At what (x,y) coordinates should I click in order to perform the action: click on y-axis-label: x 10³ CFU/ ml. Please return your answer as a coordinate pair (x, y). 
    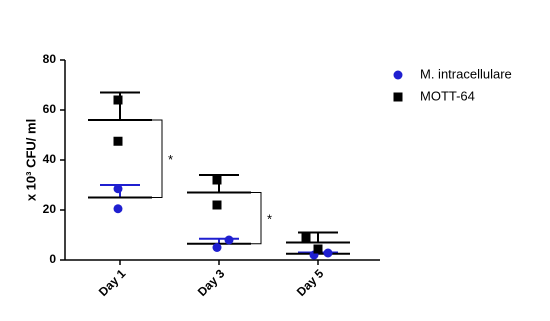
    Looking at the image, I should click on (30, 160).